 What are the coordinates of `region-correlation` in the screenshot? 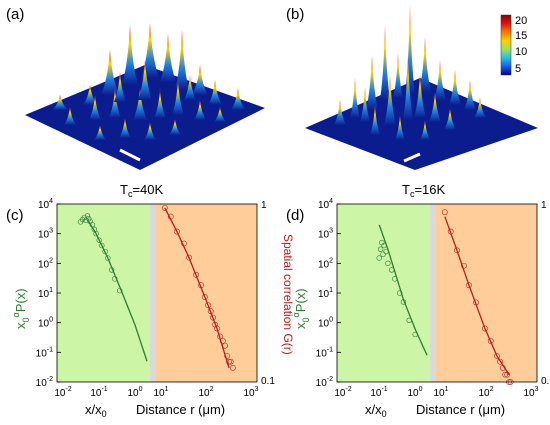 It's located at (486, 293).